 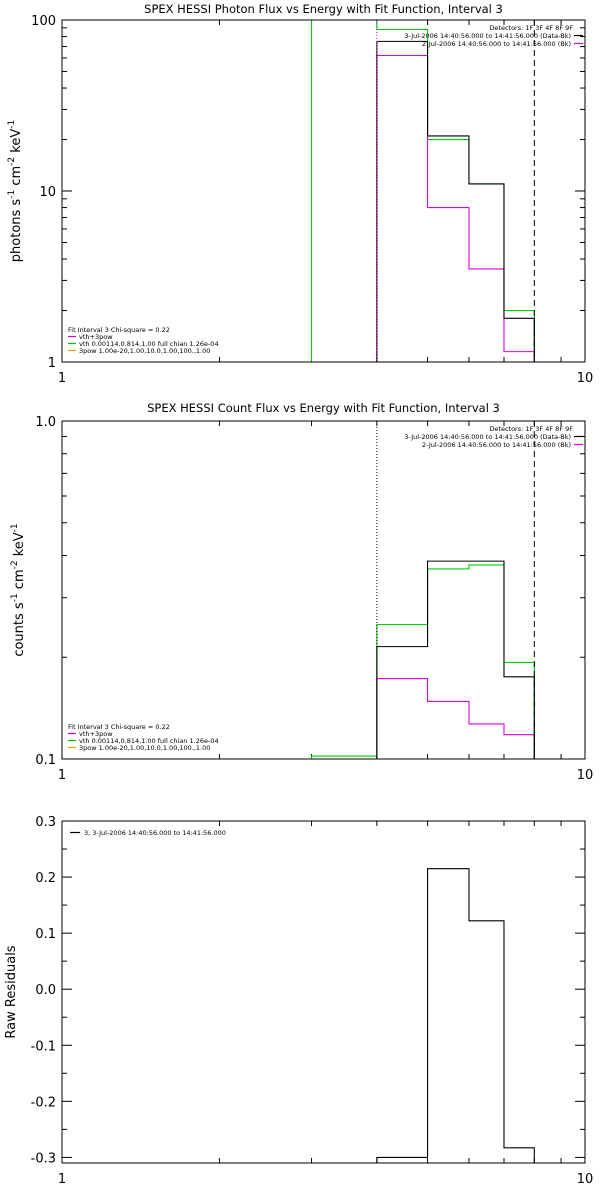 What do you see at coordinates (45, 422) in the screenshot?
I see `y-tick-label: 1.0` at bounding box center [45, 422].